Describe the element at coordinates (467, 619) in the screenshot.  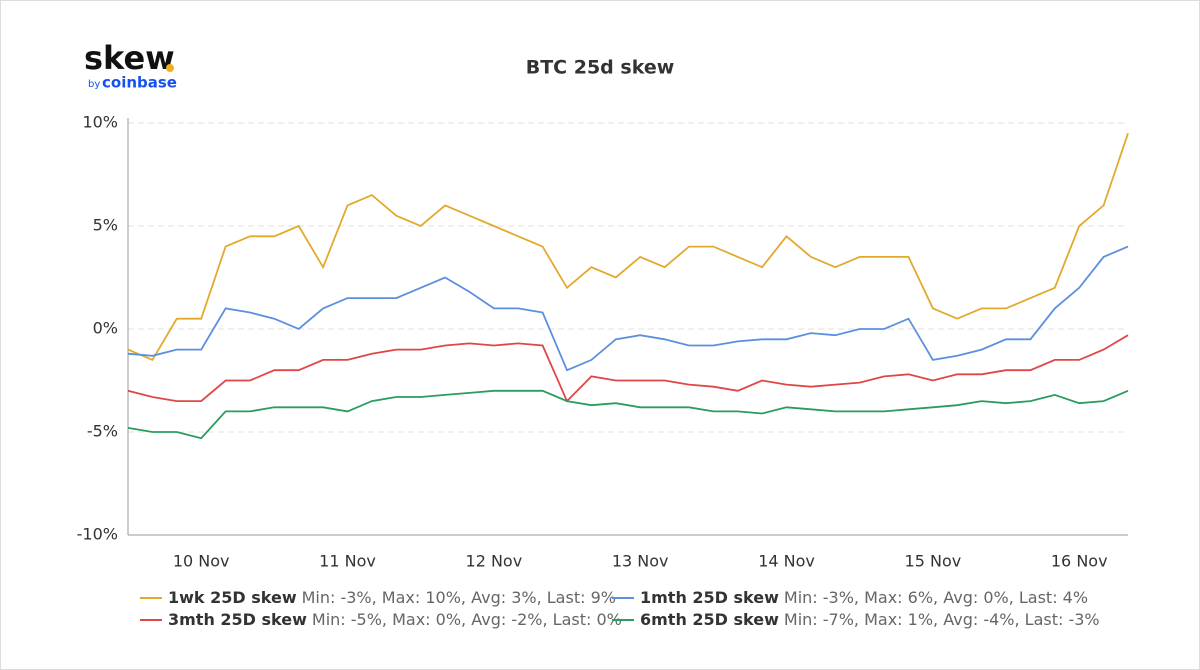
I see `legend-stats: Min: -5%, Max: 0%, Avg: -2%, Last: 0%` at that location.